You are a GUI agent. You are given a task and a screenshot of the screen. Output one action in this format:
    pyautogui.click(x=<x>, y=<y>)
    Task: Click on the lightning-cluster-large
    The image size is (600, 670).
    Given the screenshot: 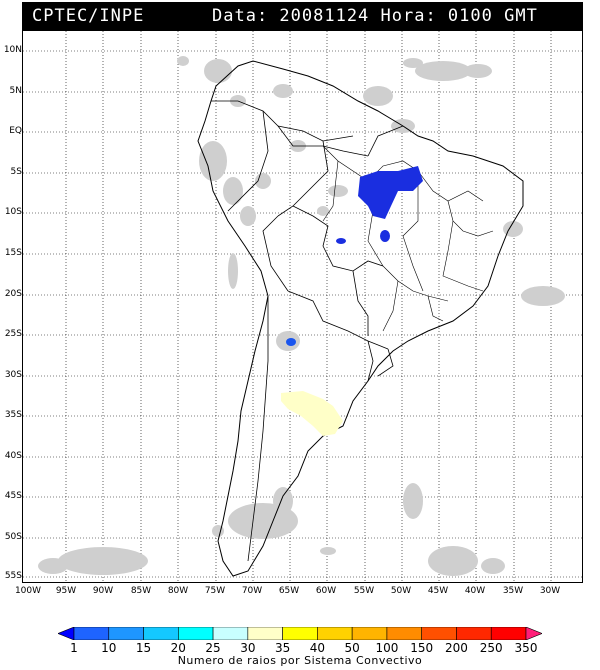 What is the action you would take?
    pyautogui.click(x=390, y=192)
    